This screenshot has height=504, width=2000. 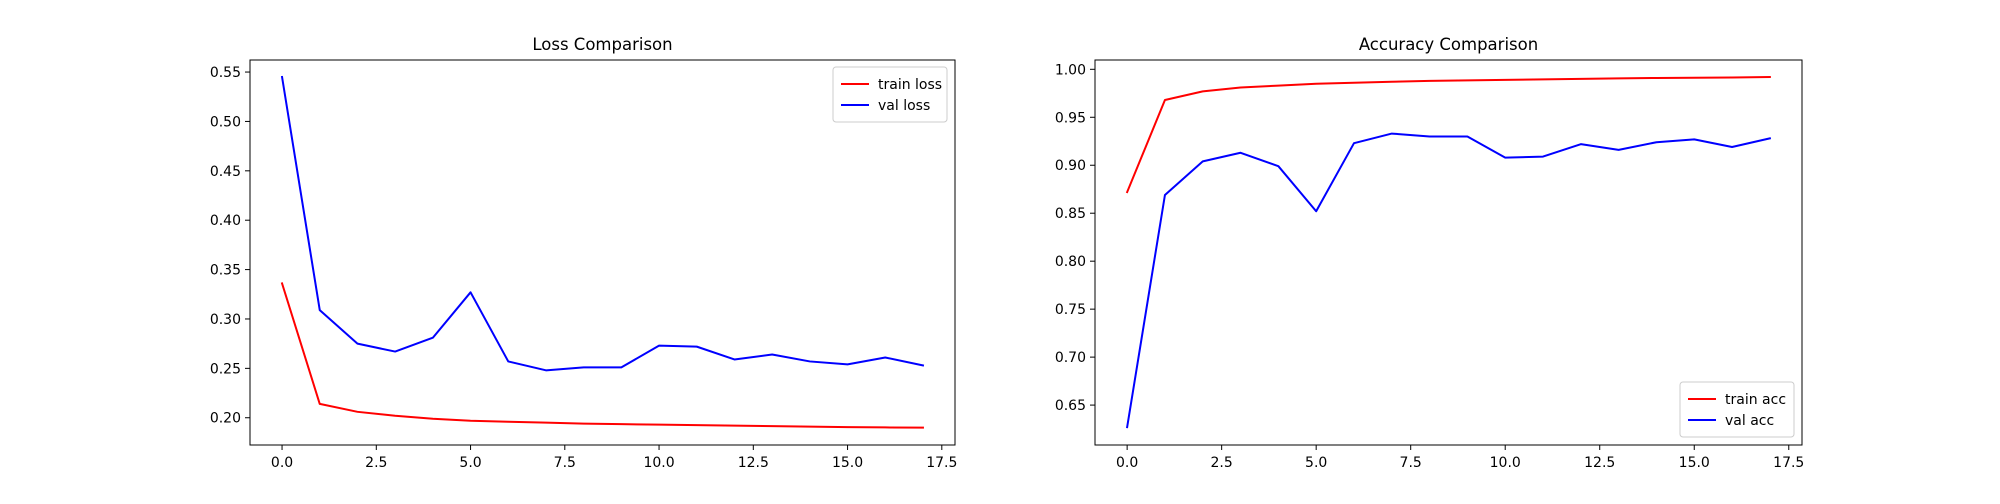 I want to click on series-line-train-acc, so click(x=1448, y=134).